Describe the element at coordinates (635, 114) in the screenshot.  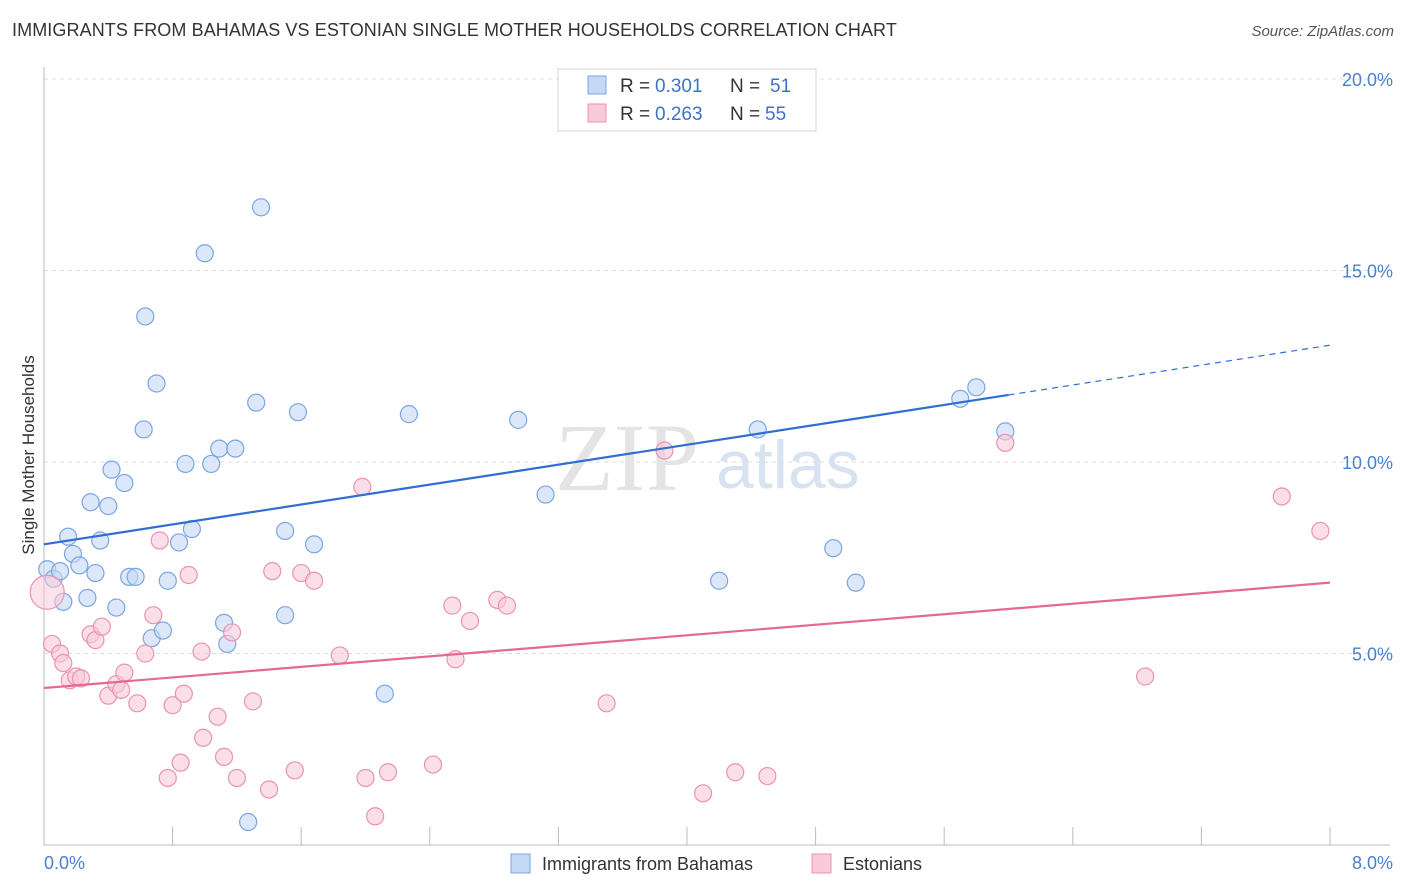
I see `legend-r-label-pink: R =` at that location.